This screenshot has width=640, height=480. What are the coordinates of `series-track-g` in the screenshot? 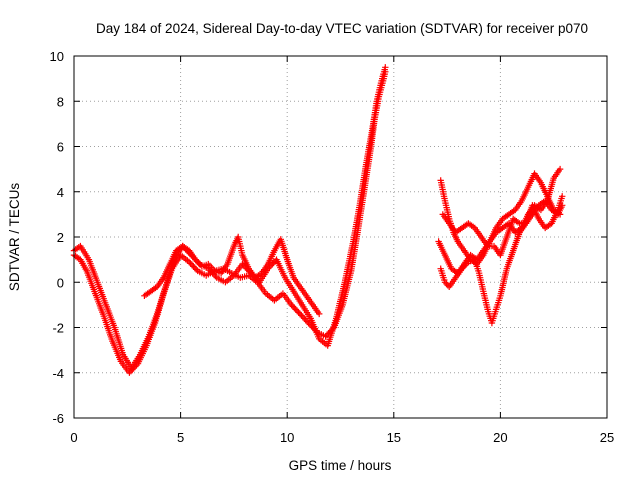 It's located at (501, 262).